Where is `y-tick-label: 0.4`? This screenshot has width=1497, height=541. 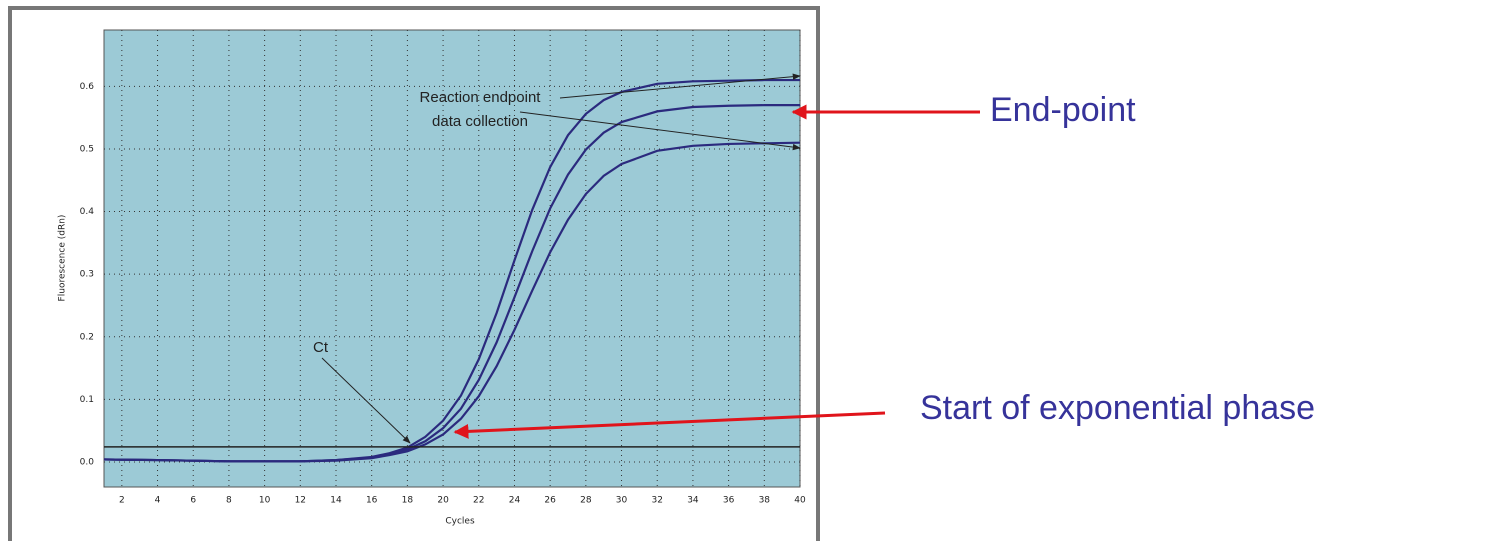 y-tick-label: 0.4 is located at coordinates (87, 212).